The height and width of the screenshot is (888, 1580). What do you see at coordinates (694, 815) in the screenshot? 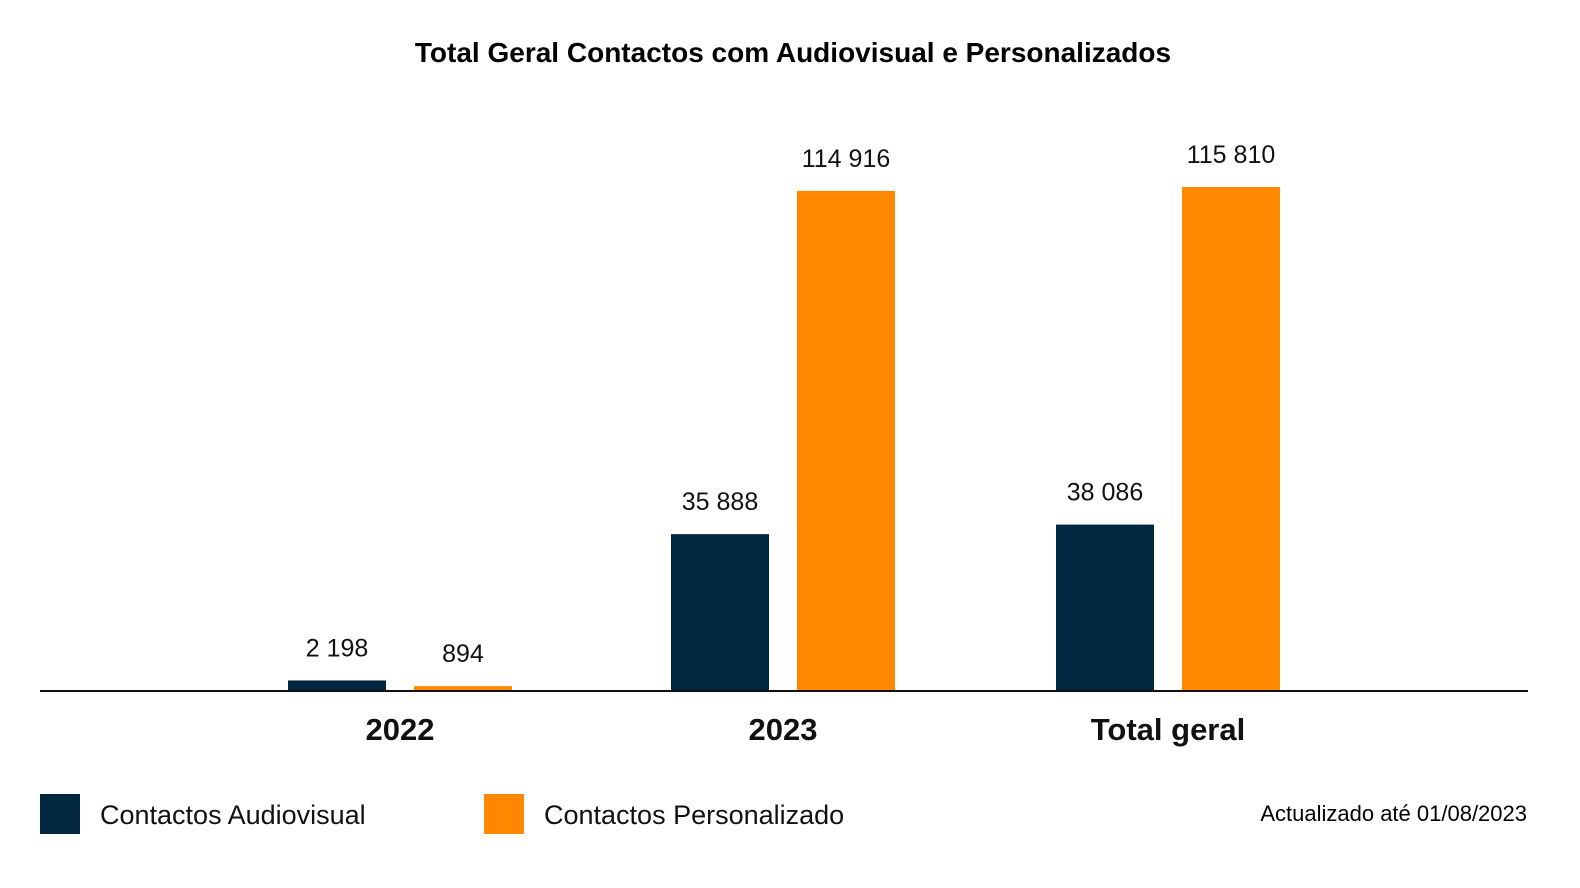
I see `legend-label-1: Contactos Personalizado` at bounding box center [694, 815].